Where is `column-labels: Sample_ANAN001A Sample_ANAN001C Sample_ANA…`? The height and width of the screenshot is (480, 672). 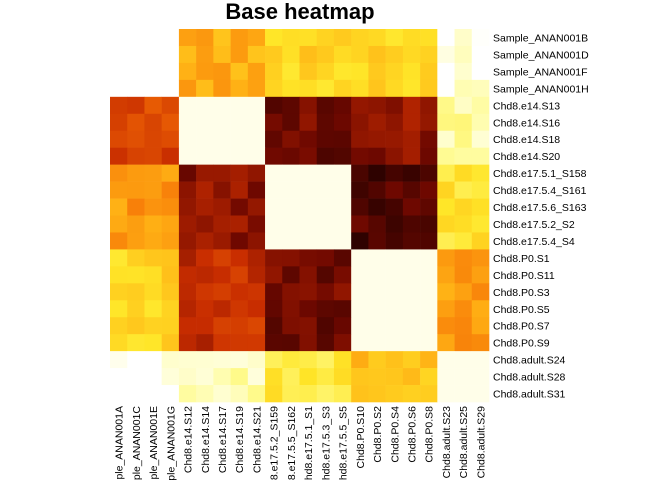
column-labels: Sample_ANAN001A Sample_ANAN001C Sample_ANA… is located at coordinates (301, 443).